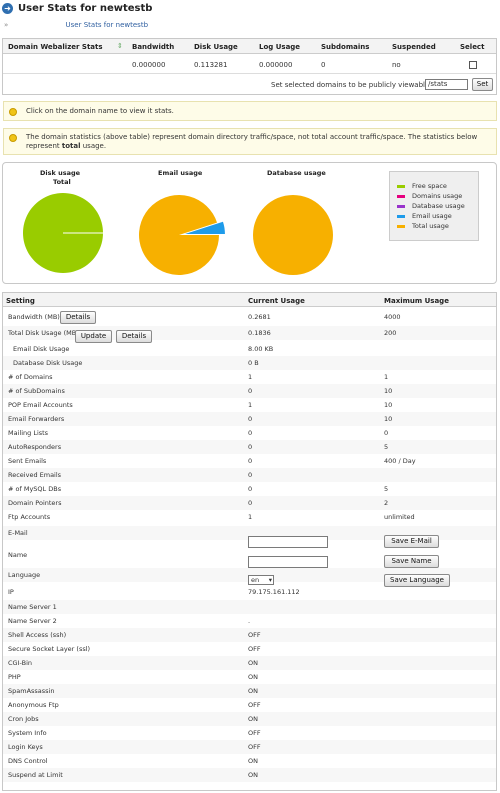 Image resolution: width=500 pixels, height=793 pixels. What do you see at coordinates (473, 65) in the screenshot?
I see `select-checkbox` at bounding box center [473, 65].